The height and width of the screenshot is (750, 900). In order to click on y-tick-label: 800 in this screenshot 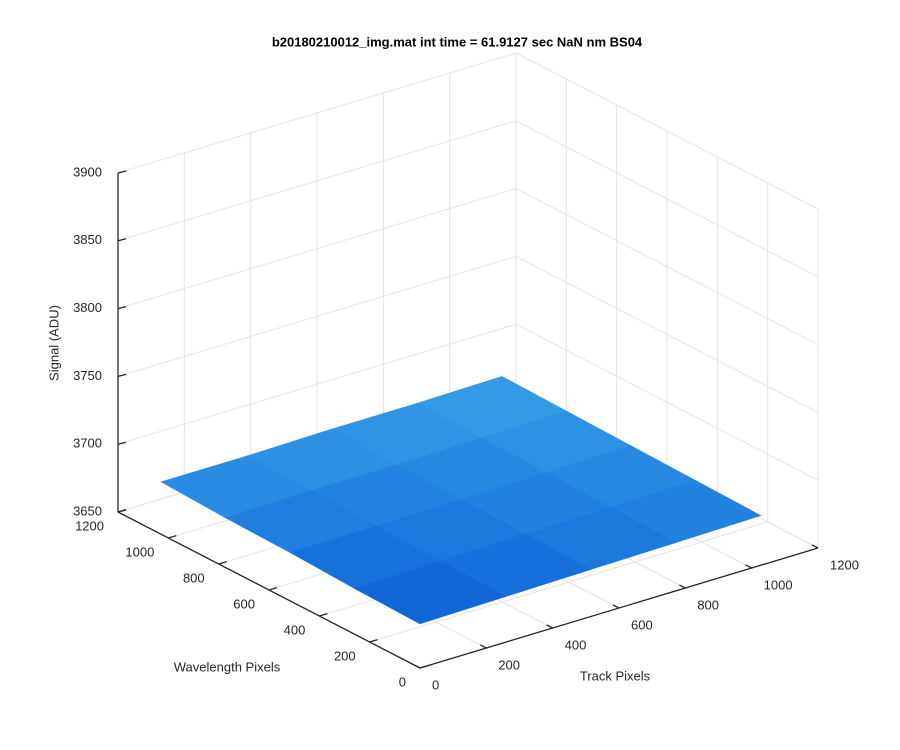, I will do `click(194, 577)`.